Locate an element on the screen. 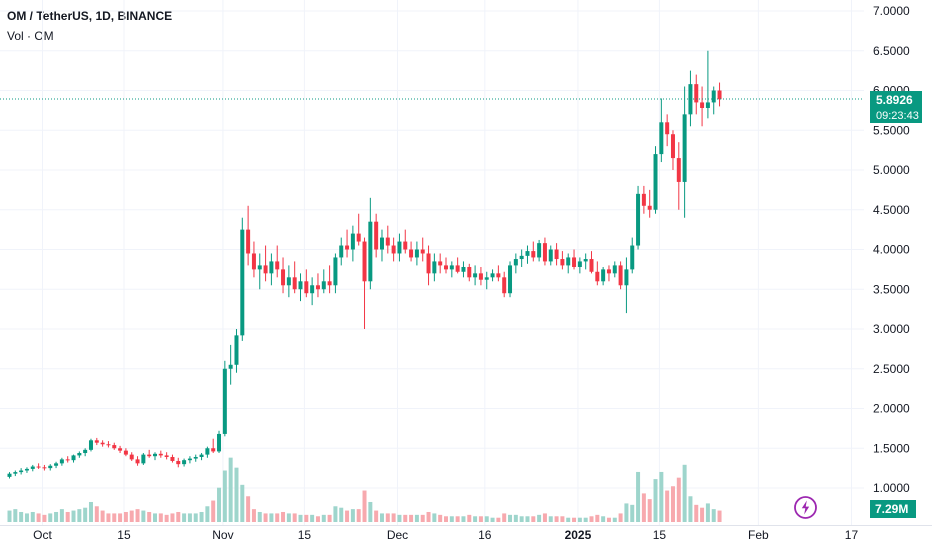 This screenshot has height=550, width=932. x-tick-label: 17 is located at coordinates (852, 535).